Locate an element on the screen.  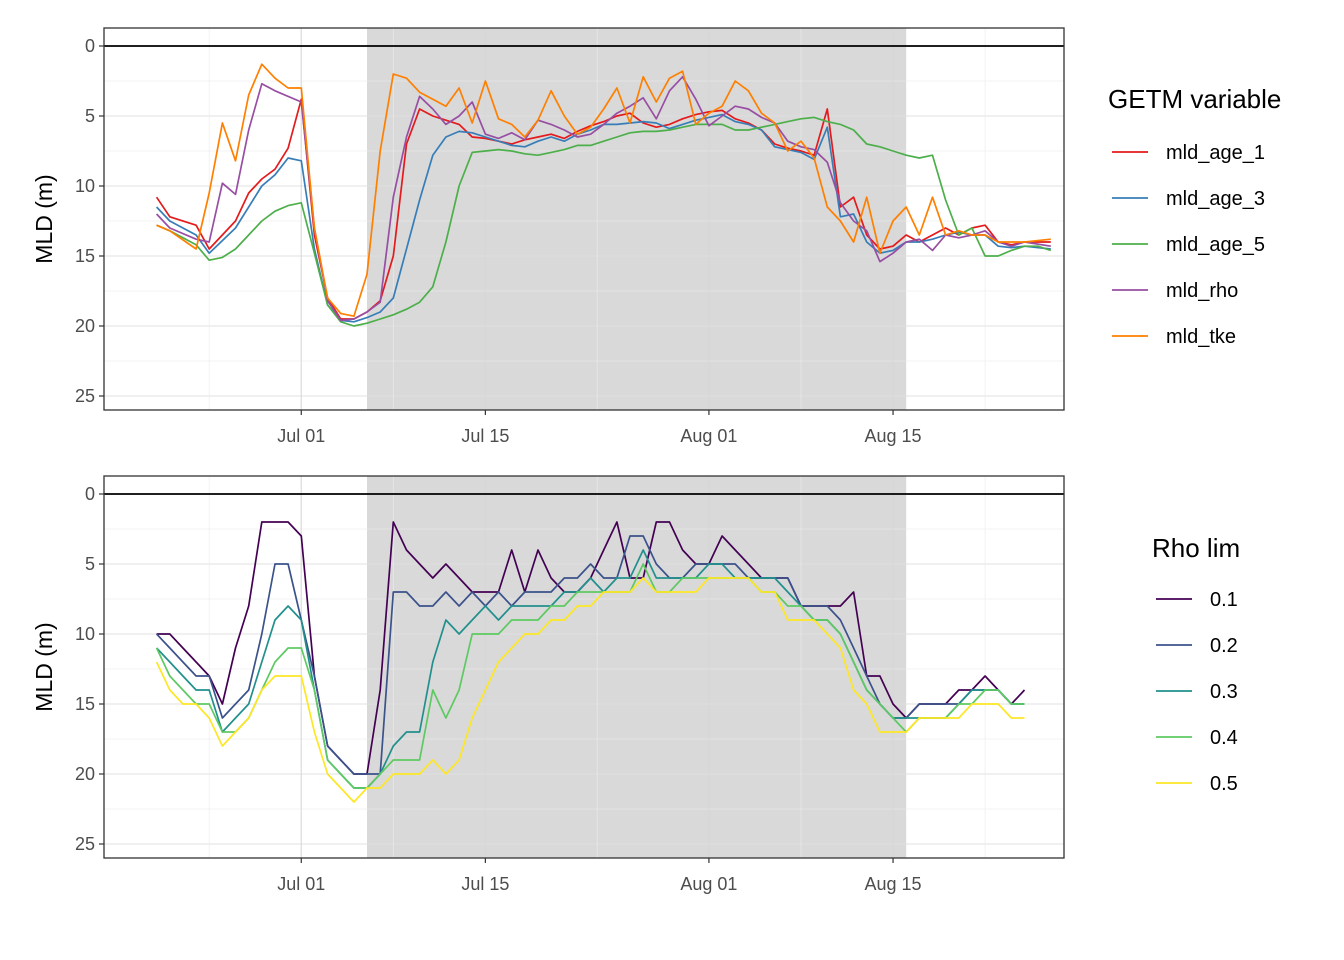
legend-label: mld_age_3 is located at coordinates (1215, 199).